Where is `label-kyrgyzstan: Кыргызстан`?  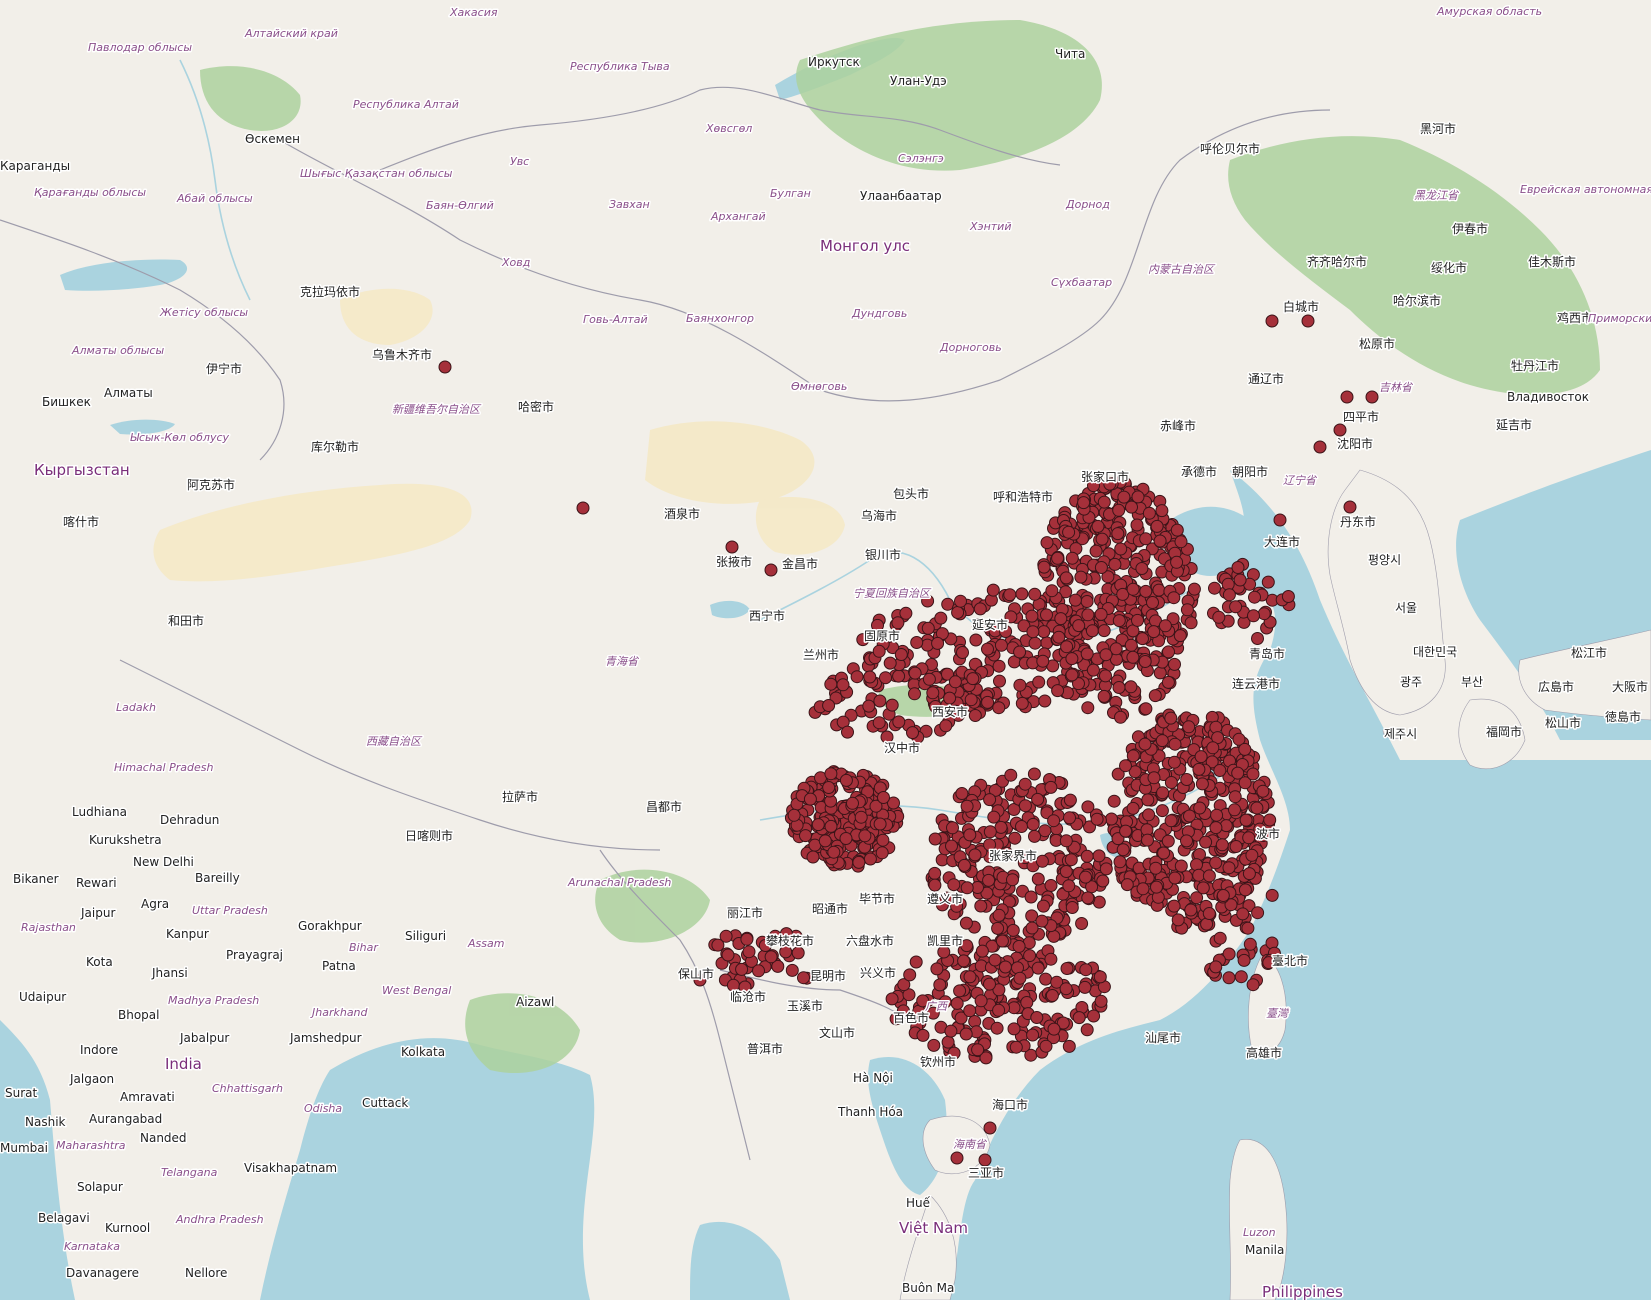
label-kyrgyzstan: Кыргызстан is located at coordinates (82, 470).